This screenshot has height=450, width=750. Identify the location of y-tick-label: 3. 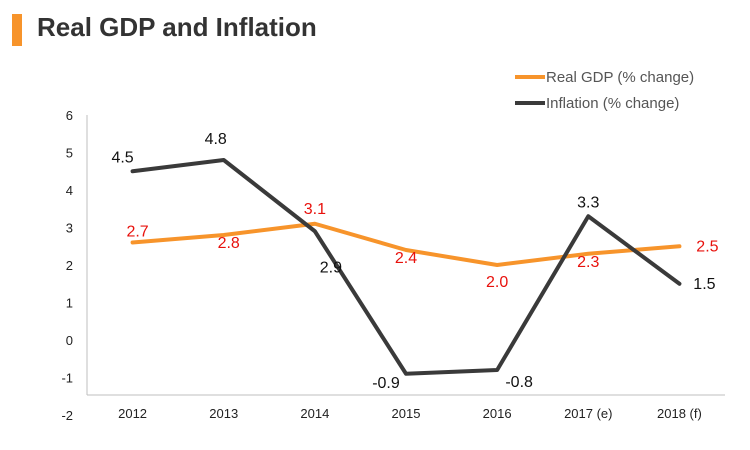
(69, 228).